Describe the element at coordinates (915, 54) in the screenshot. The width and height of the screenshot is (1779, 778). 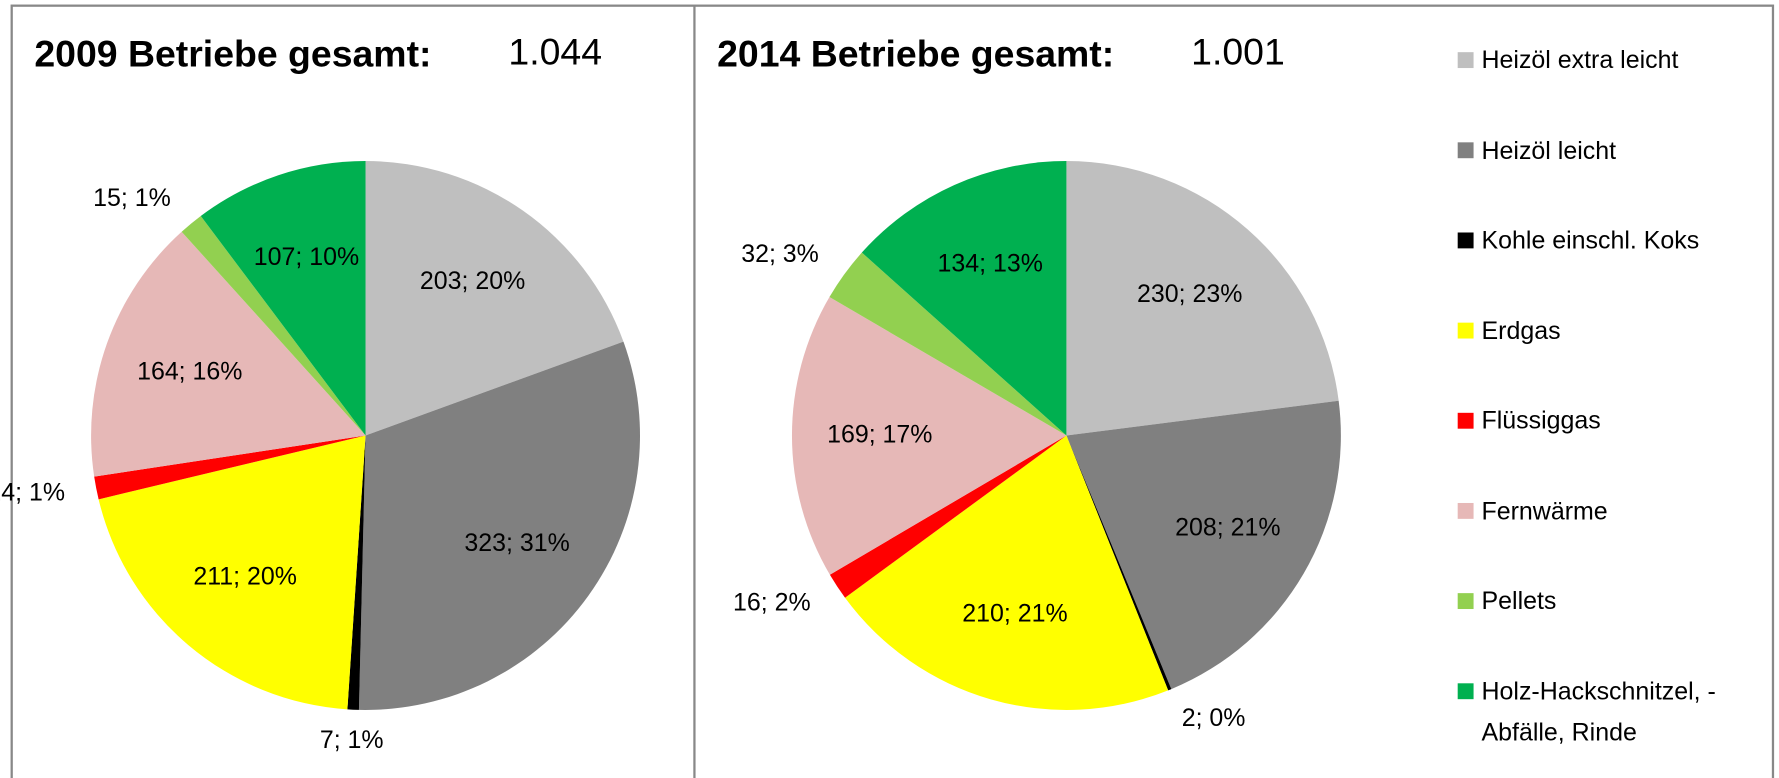
I see `chart-title: 2014 Betriebe gesamt:` at that location.